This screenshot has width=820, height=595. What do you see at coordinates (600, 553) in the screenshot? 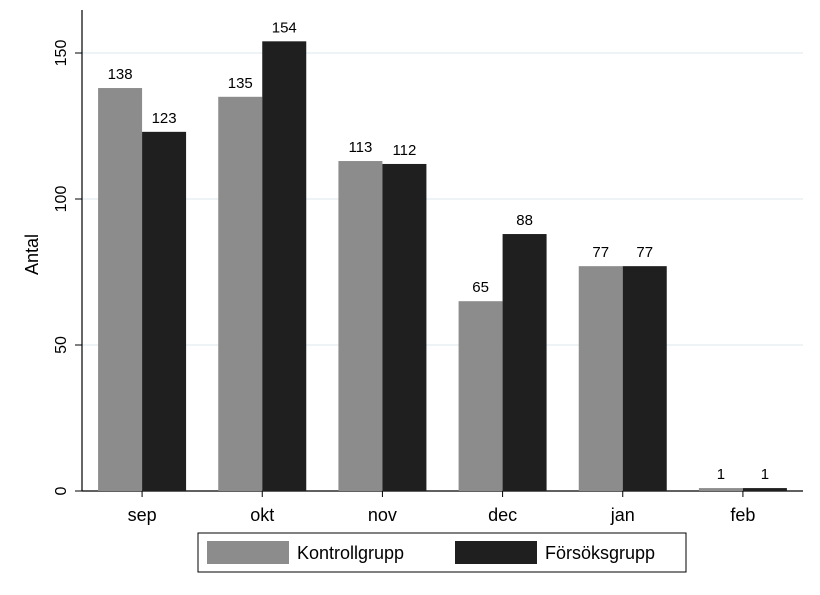
I see `legend-label-forsoksgrupp: Försöksgrupp` at bounding box center [600, 553].